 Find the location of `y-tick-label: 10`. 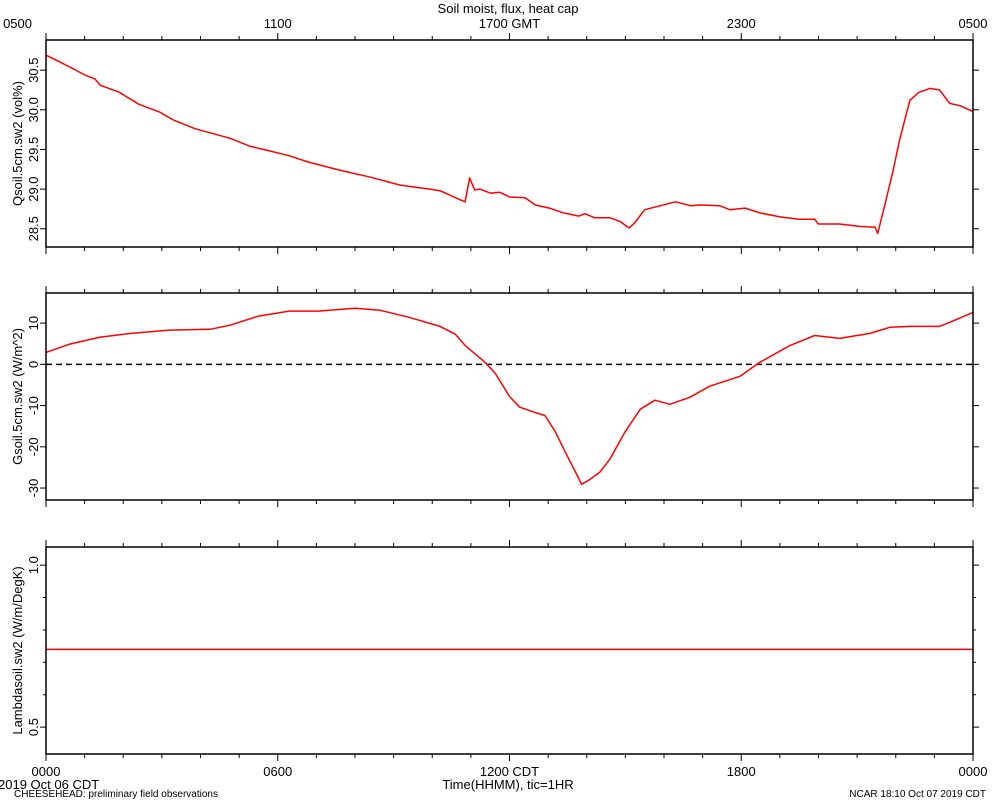

y-tick-label: 10 is located at coordinates (33, 323).